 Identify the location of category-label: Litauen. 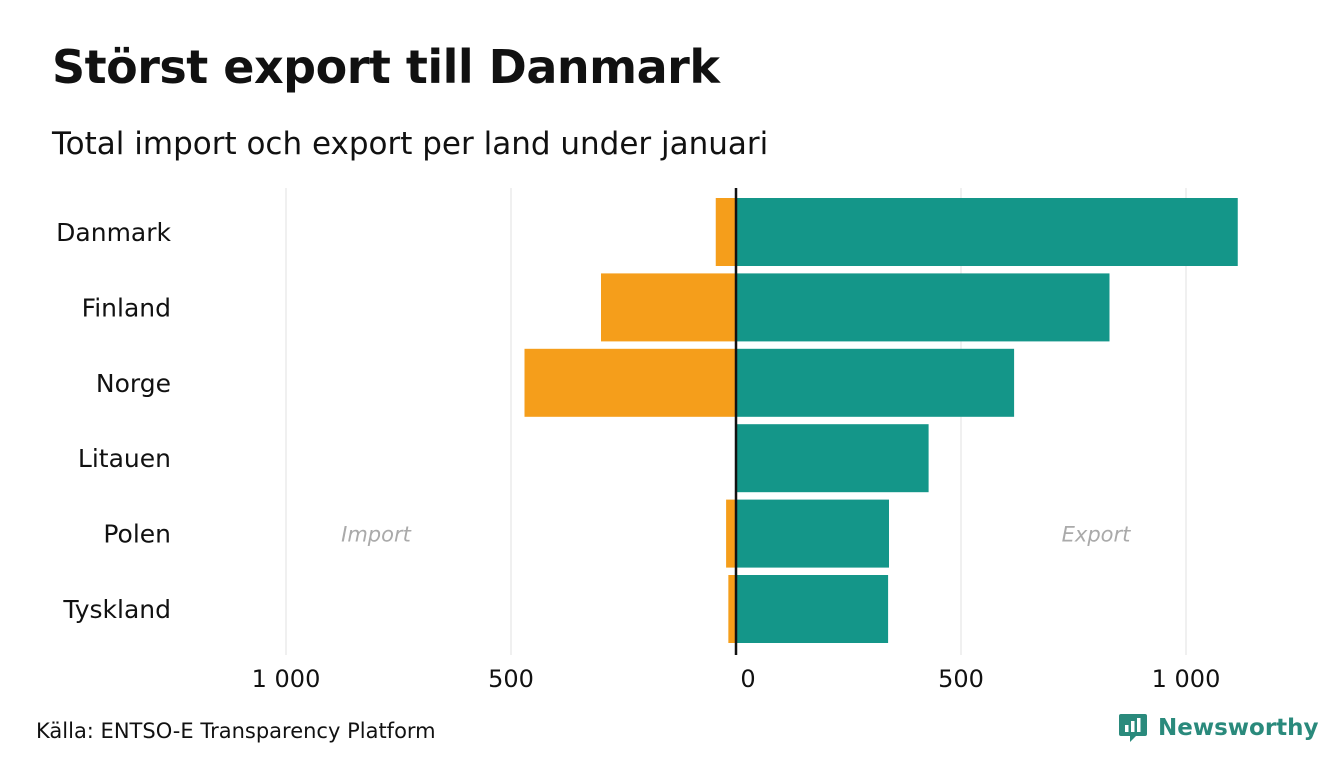
(124, 458).